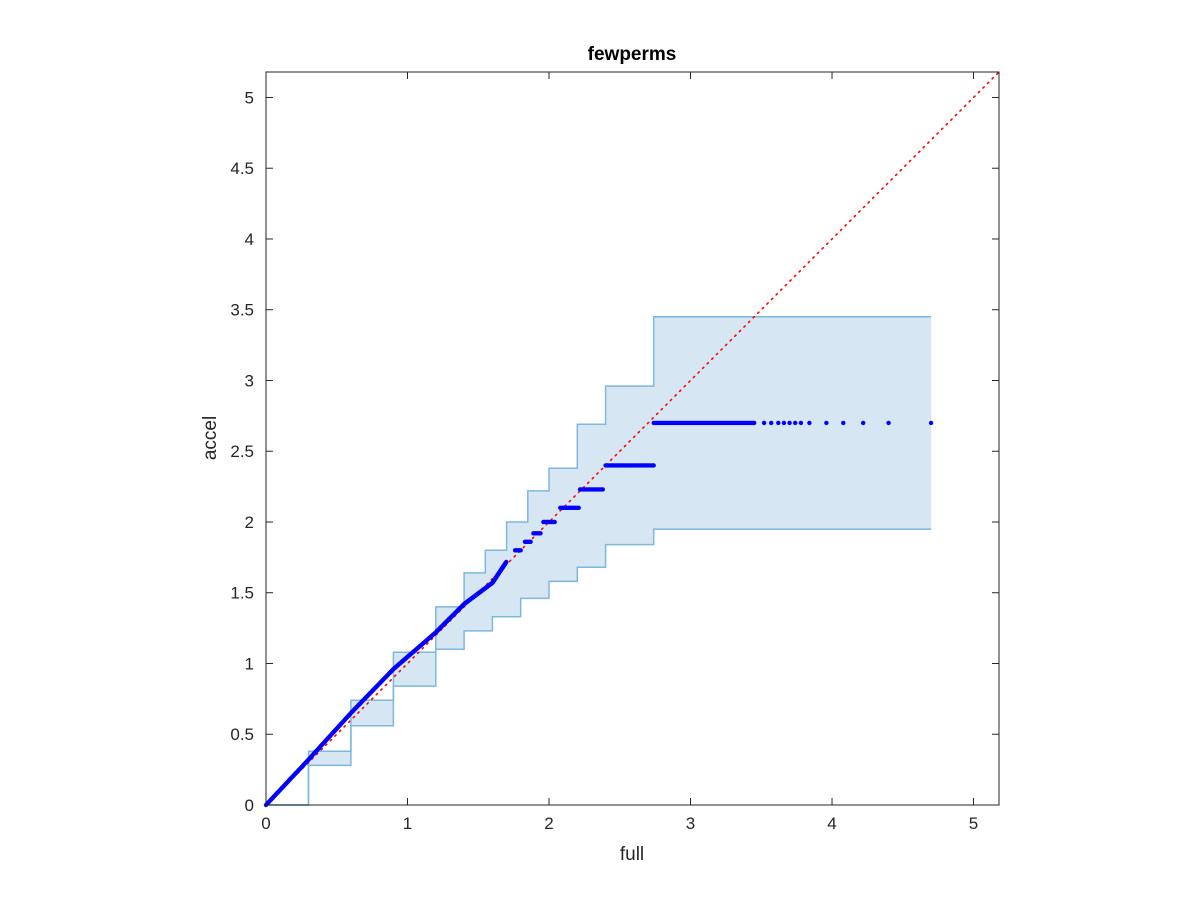 The width and height of the screenshot is (1200, 900). What do you see at coordinates (249, 97) in the screenshot?
I see `y-tick-label: 5` at bounding box center [249, 97].